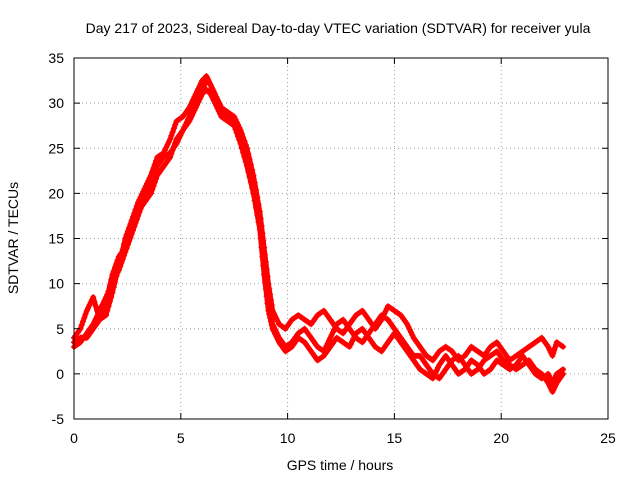 Image resolution: width=640 pixels, height=480 pixels. Describe the element at coordinates (74, 438) in the screenshot. I see `x-tick-label: 0` at that location.